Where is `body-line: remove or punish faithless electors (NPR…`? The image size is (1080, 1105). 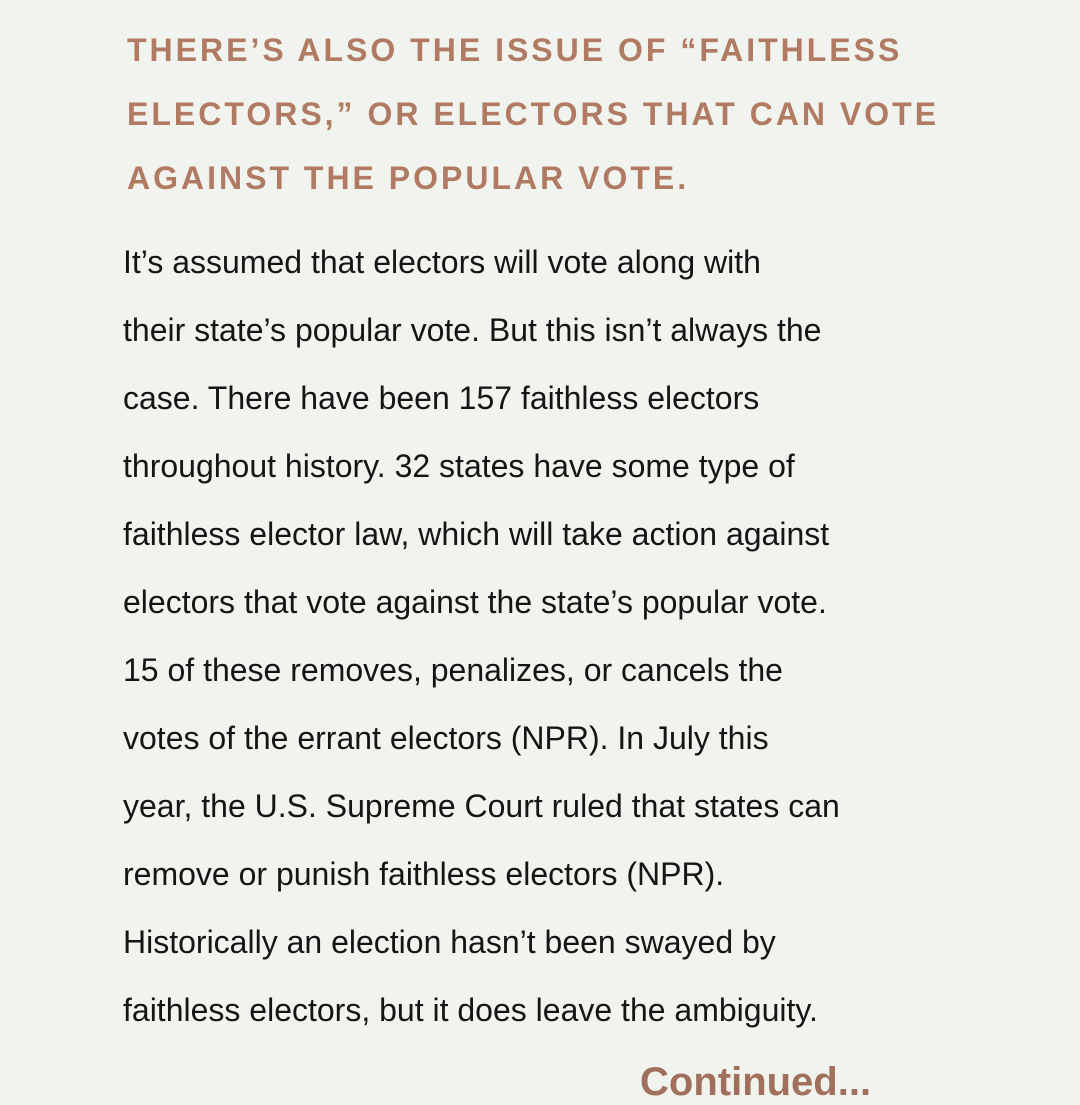
body-line: remove or punish faithless electors (NPR… is located at coordinates (424, 874).